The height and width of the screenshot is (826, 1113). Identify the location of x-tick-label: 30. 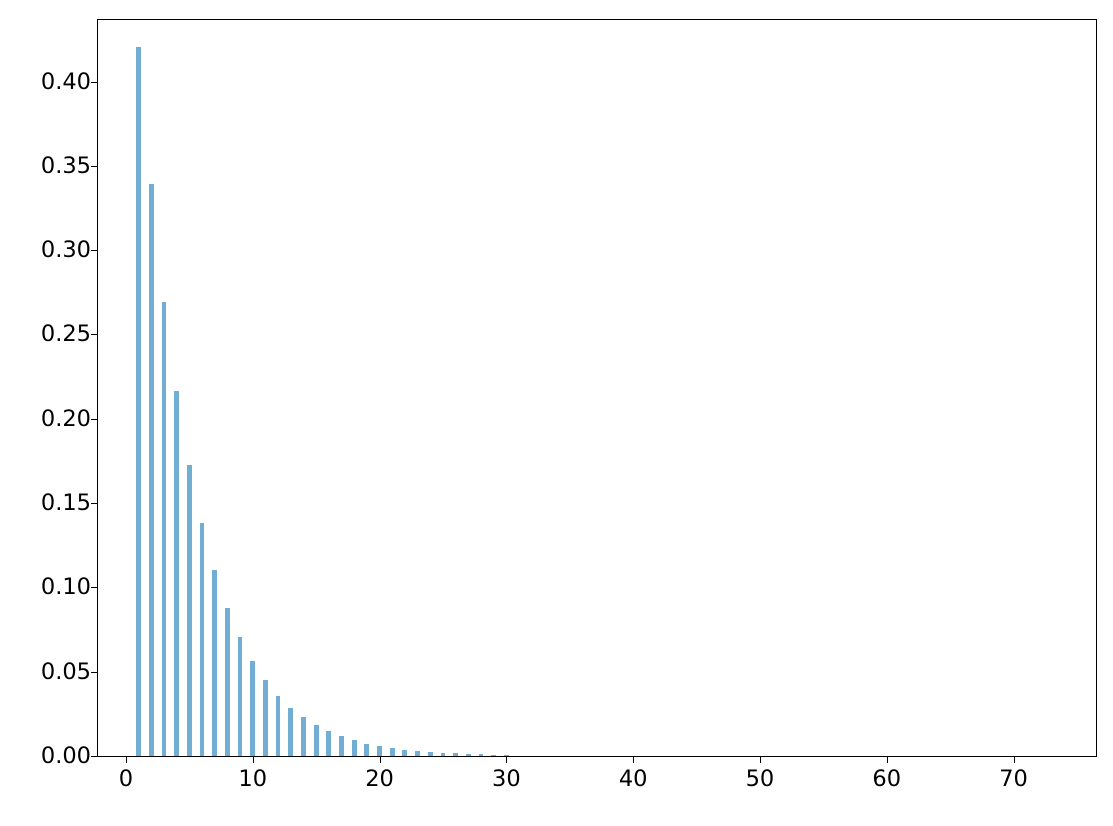
(506, 779).